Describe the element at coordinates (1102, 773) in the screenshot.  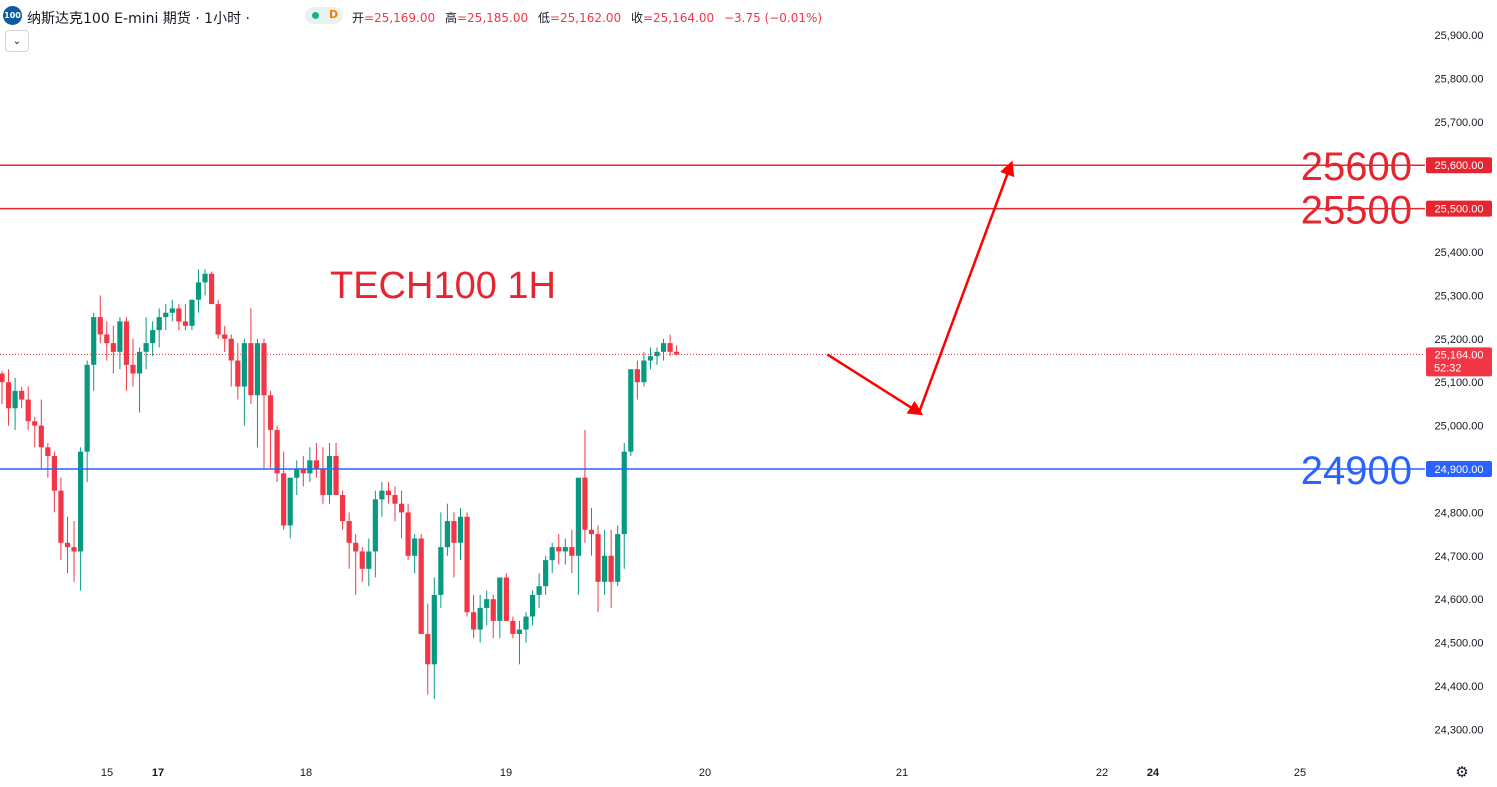
I see `time-tick-label: 22` at that location.